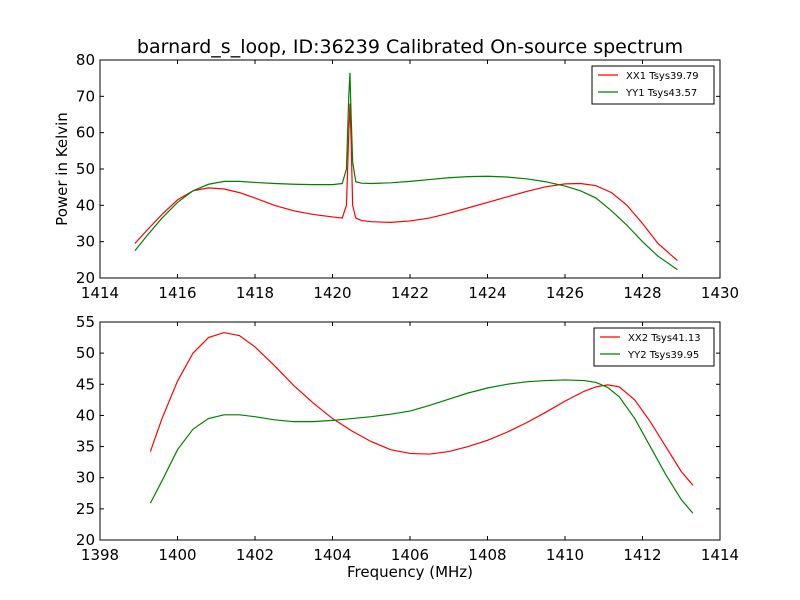 The height and width of the screenshot is (600, 800). I want to click on x-tick-label: 1408, so click(487, 555).